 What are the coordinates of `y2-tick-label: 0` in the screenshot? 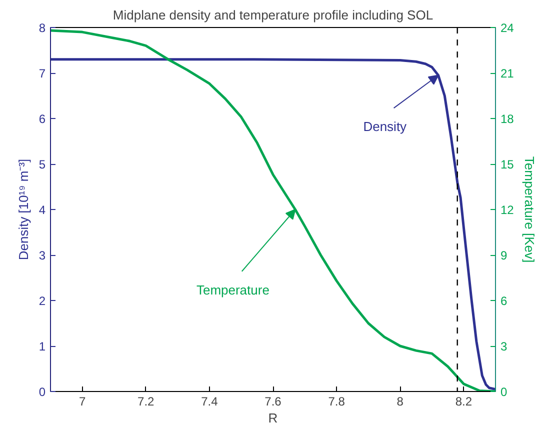 It's located at (504, 392).